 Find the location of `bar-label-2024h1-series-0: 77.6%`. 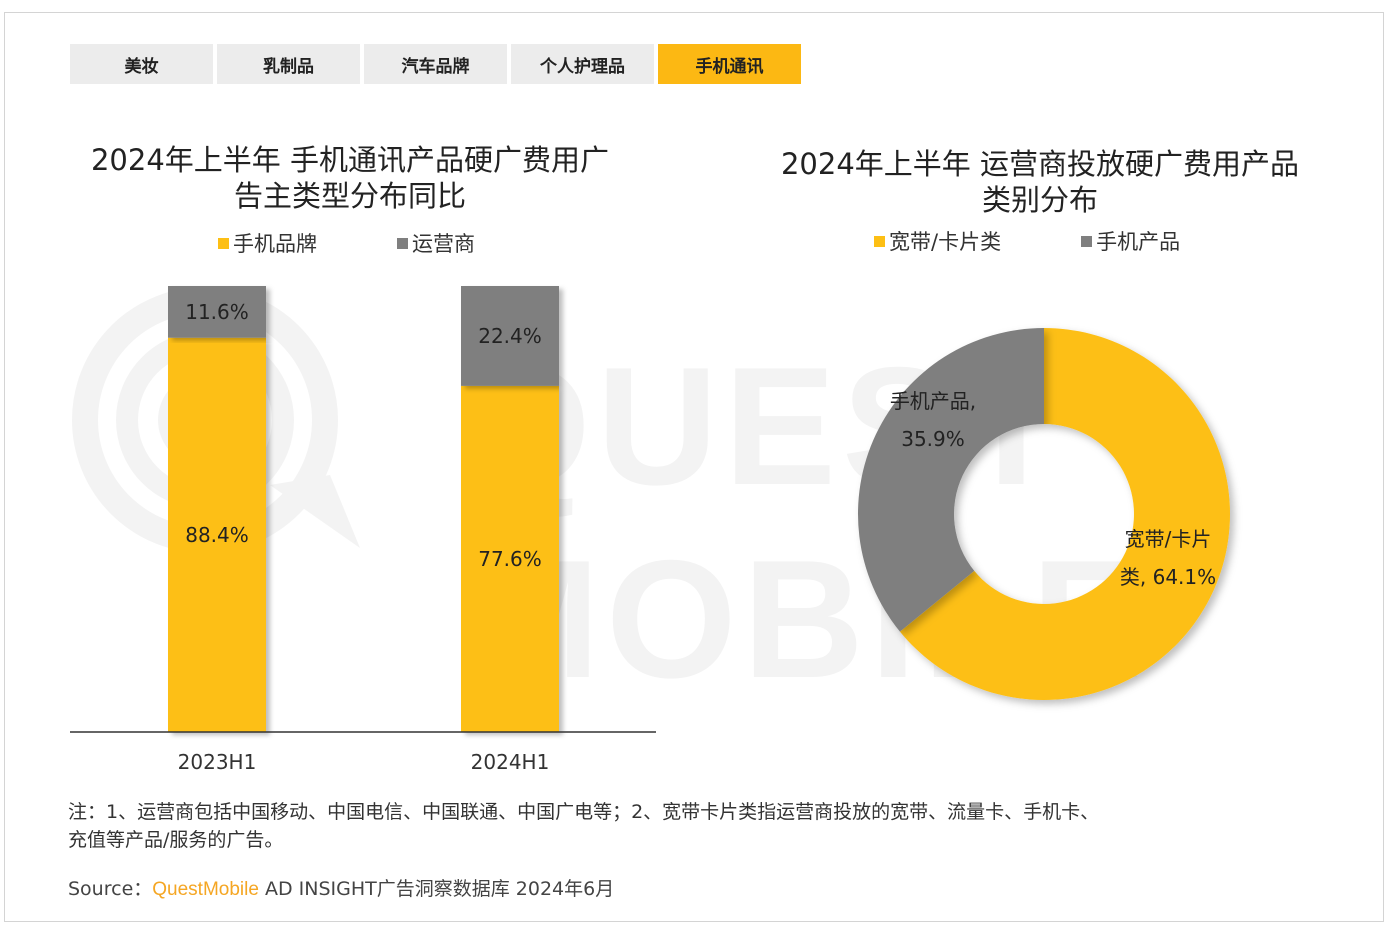

bar-label-2024h1-series-0: 77.6% is located at coordinates (510, 559).